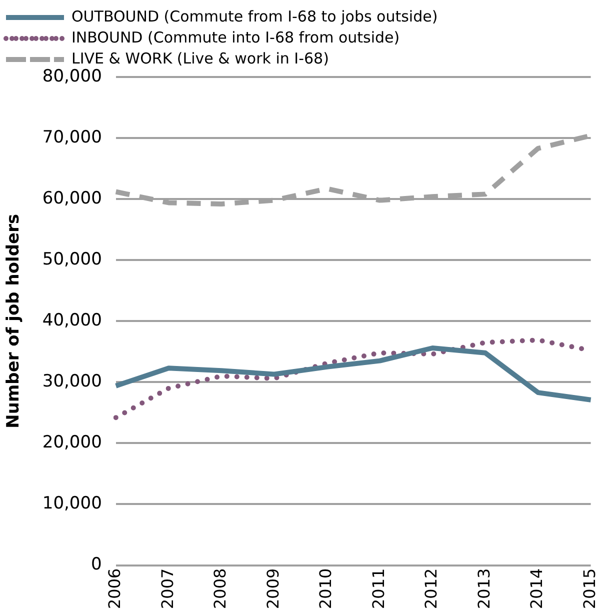 Image resolution: width=613 pixels, height=612 pixels. I want to click on y-tick-label: 80,000, so click(72, 76).